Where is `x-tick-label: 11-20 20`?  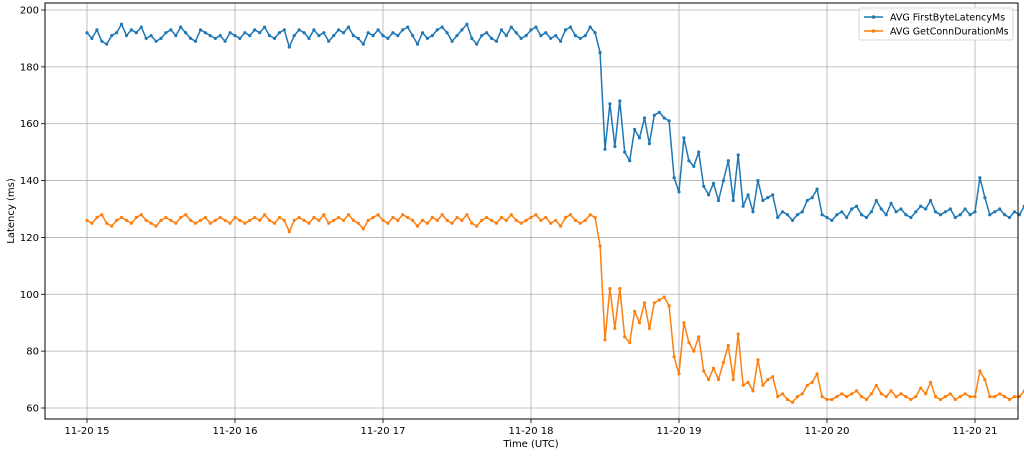
x-tick-label: 11-20 20 is located at coordinates (827, 431).